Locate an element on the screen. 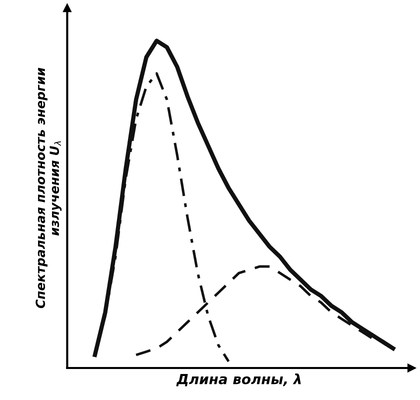 The image size is (420, 400). y-axis-title: Спектральная плотность энергии излучения U$_{λ}$ is located at coordinates (49, 188).